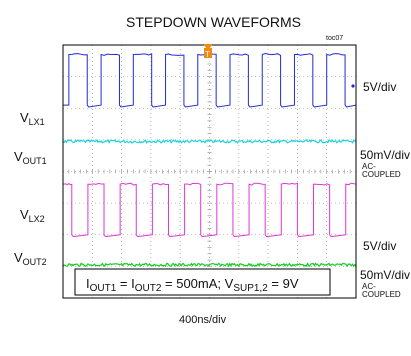  I want to click on label-vlx2: VLX2, so click(32, 215).